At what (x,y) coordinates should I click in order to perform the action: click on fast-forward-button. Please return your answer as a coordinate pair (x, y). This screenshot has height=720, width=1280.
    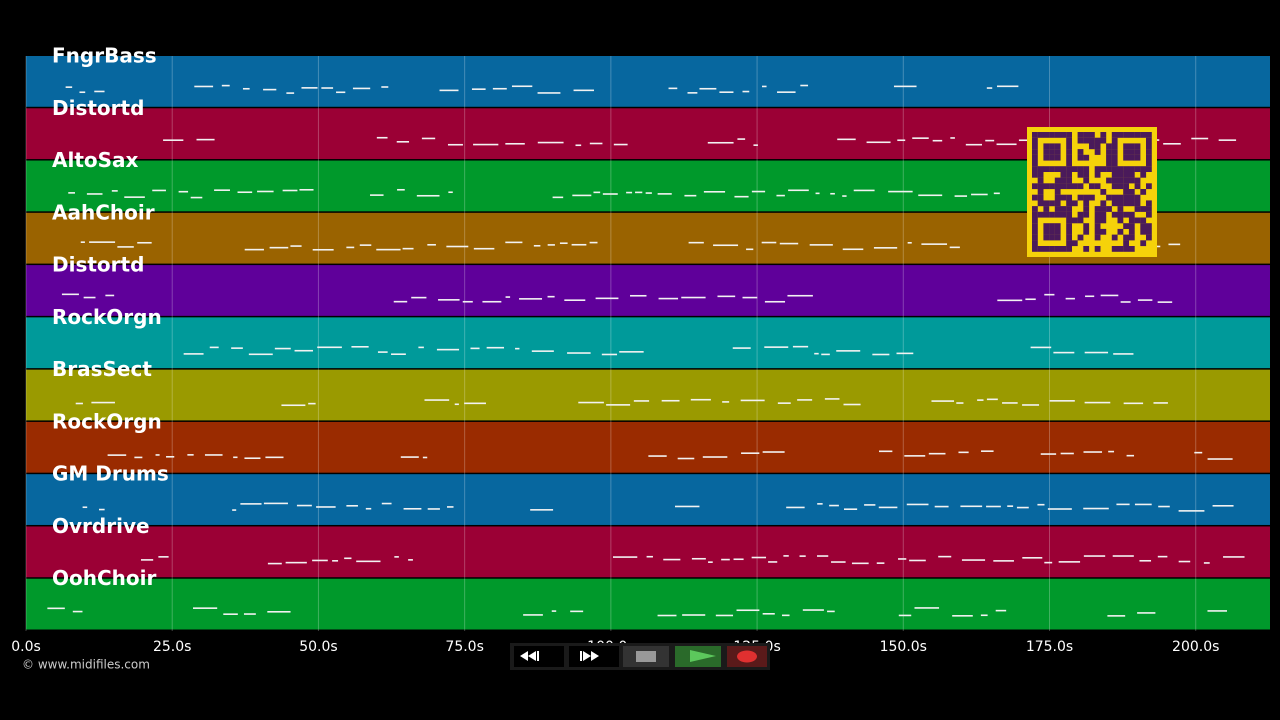
    Looking at the image, I should click on (594, 656).